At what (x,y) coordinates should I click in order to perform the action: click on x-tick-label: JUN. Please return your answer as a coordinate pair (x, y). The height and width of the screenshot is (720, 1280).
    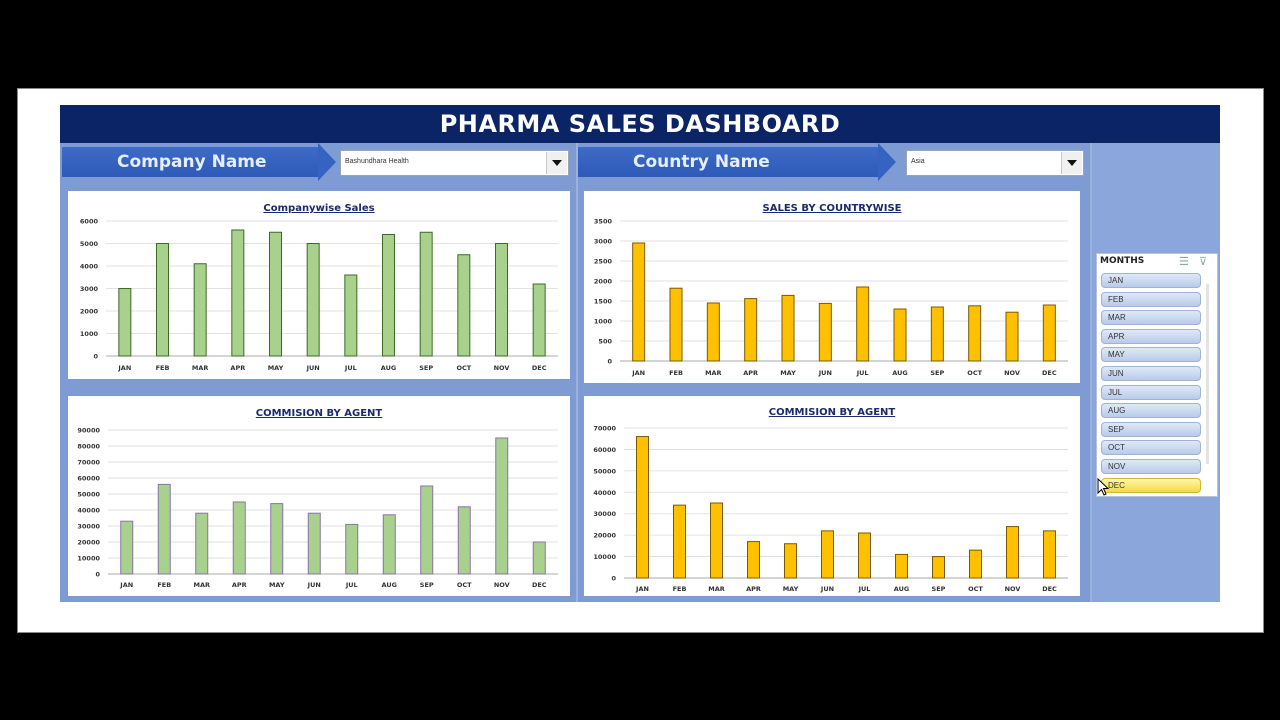
    Looking at the image, I should click on (314, 585).